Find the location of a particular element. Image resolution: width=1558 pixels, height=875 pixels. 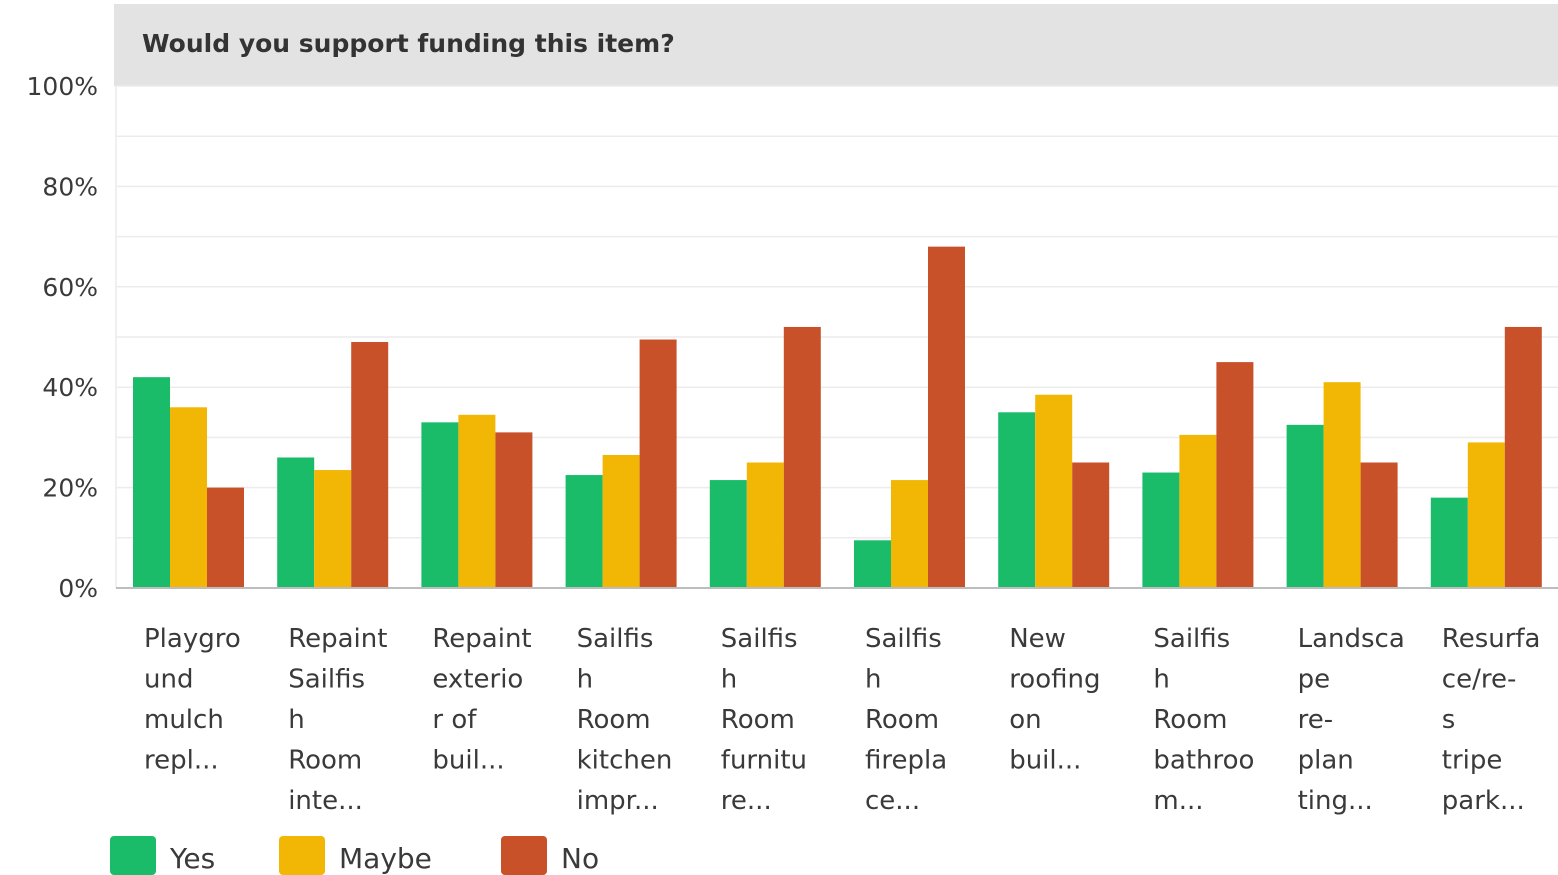

legend: Yes Maybe No is located at coordinates (354, 855).